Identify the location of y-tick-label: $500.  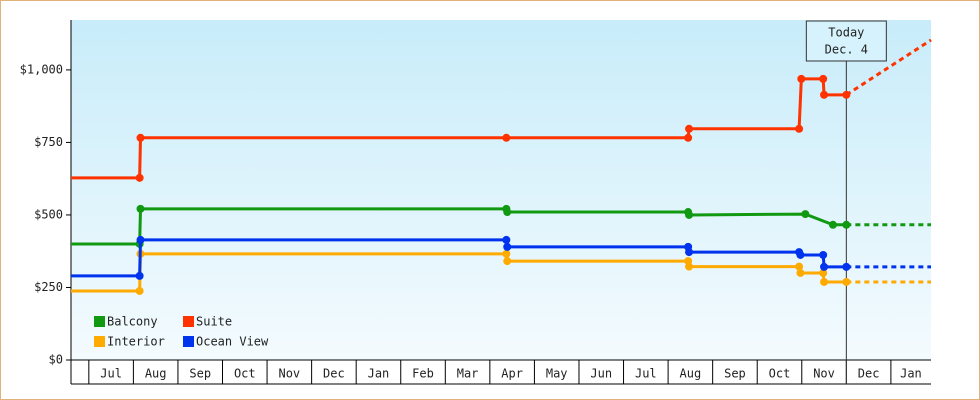
(48, 214).